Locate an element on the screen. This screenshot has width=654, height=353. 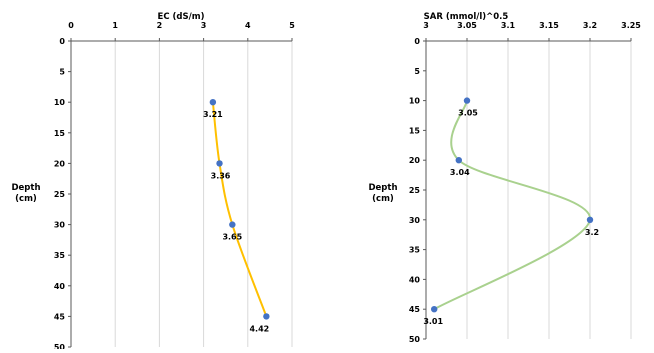
x-tick-label: 3.2 is located at coordinates (590, 25).